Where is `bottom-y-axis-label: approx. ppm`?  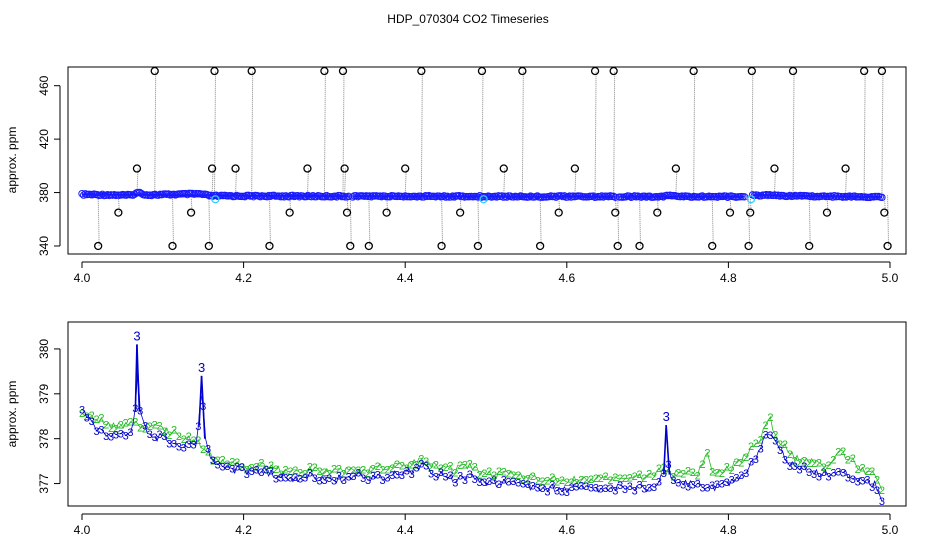 bottom-y-axis-label: approx. ppm is located at coordinates (12, 414).